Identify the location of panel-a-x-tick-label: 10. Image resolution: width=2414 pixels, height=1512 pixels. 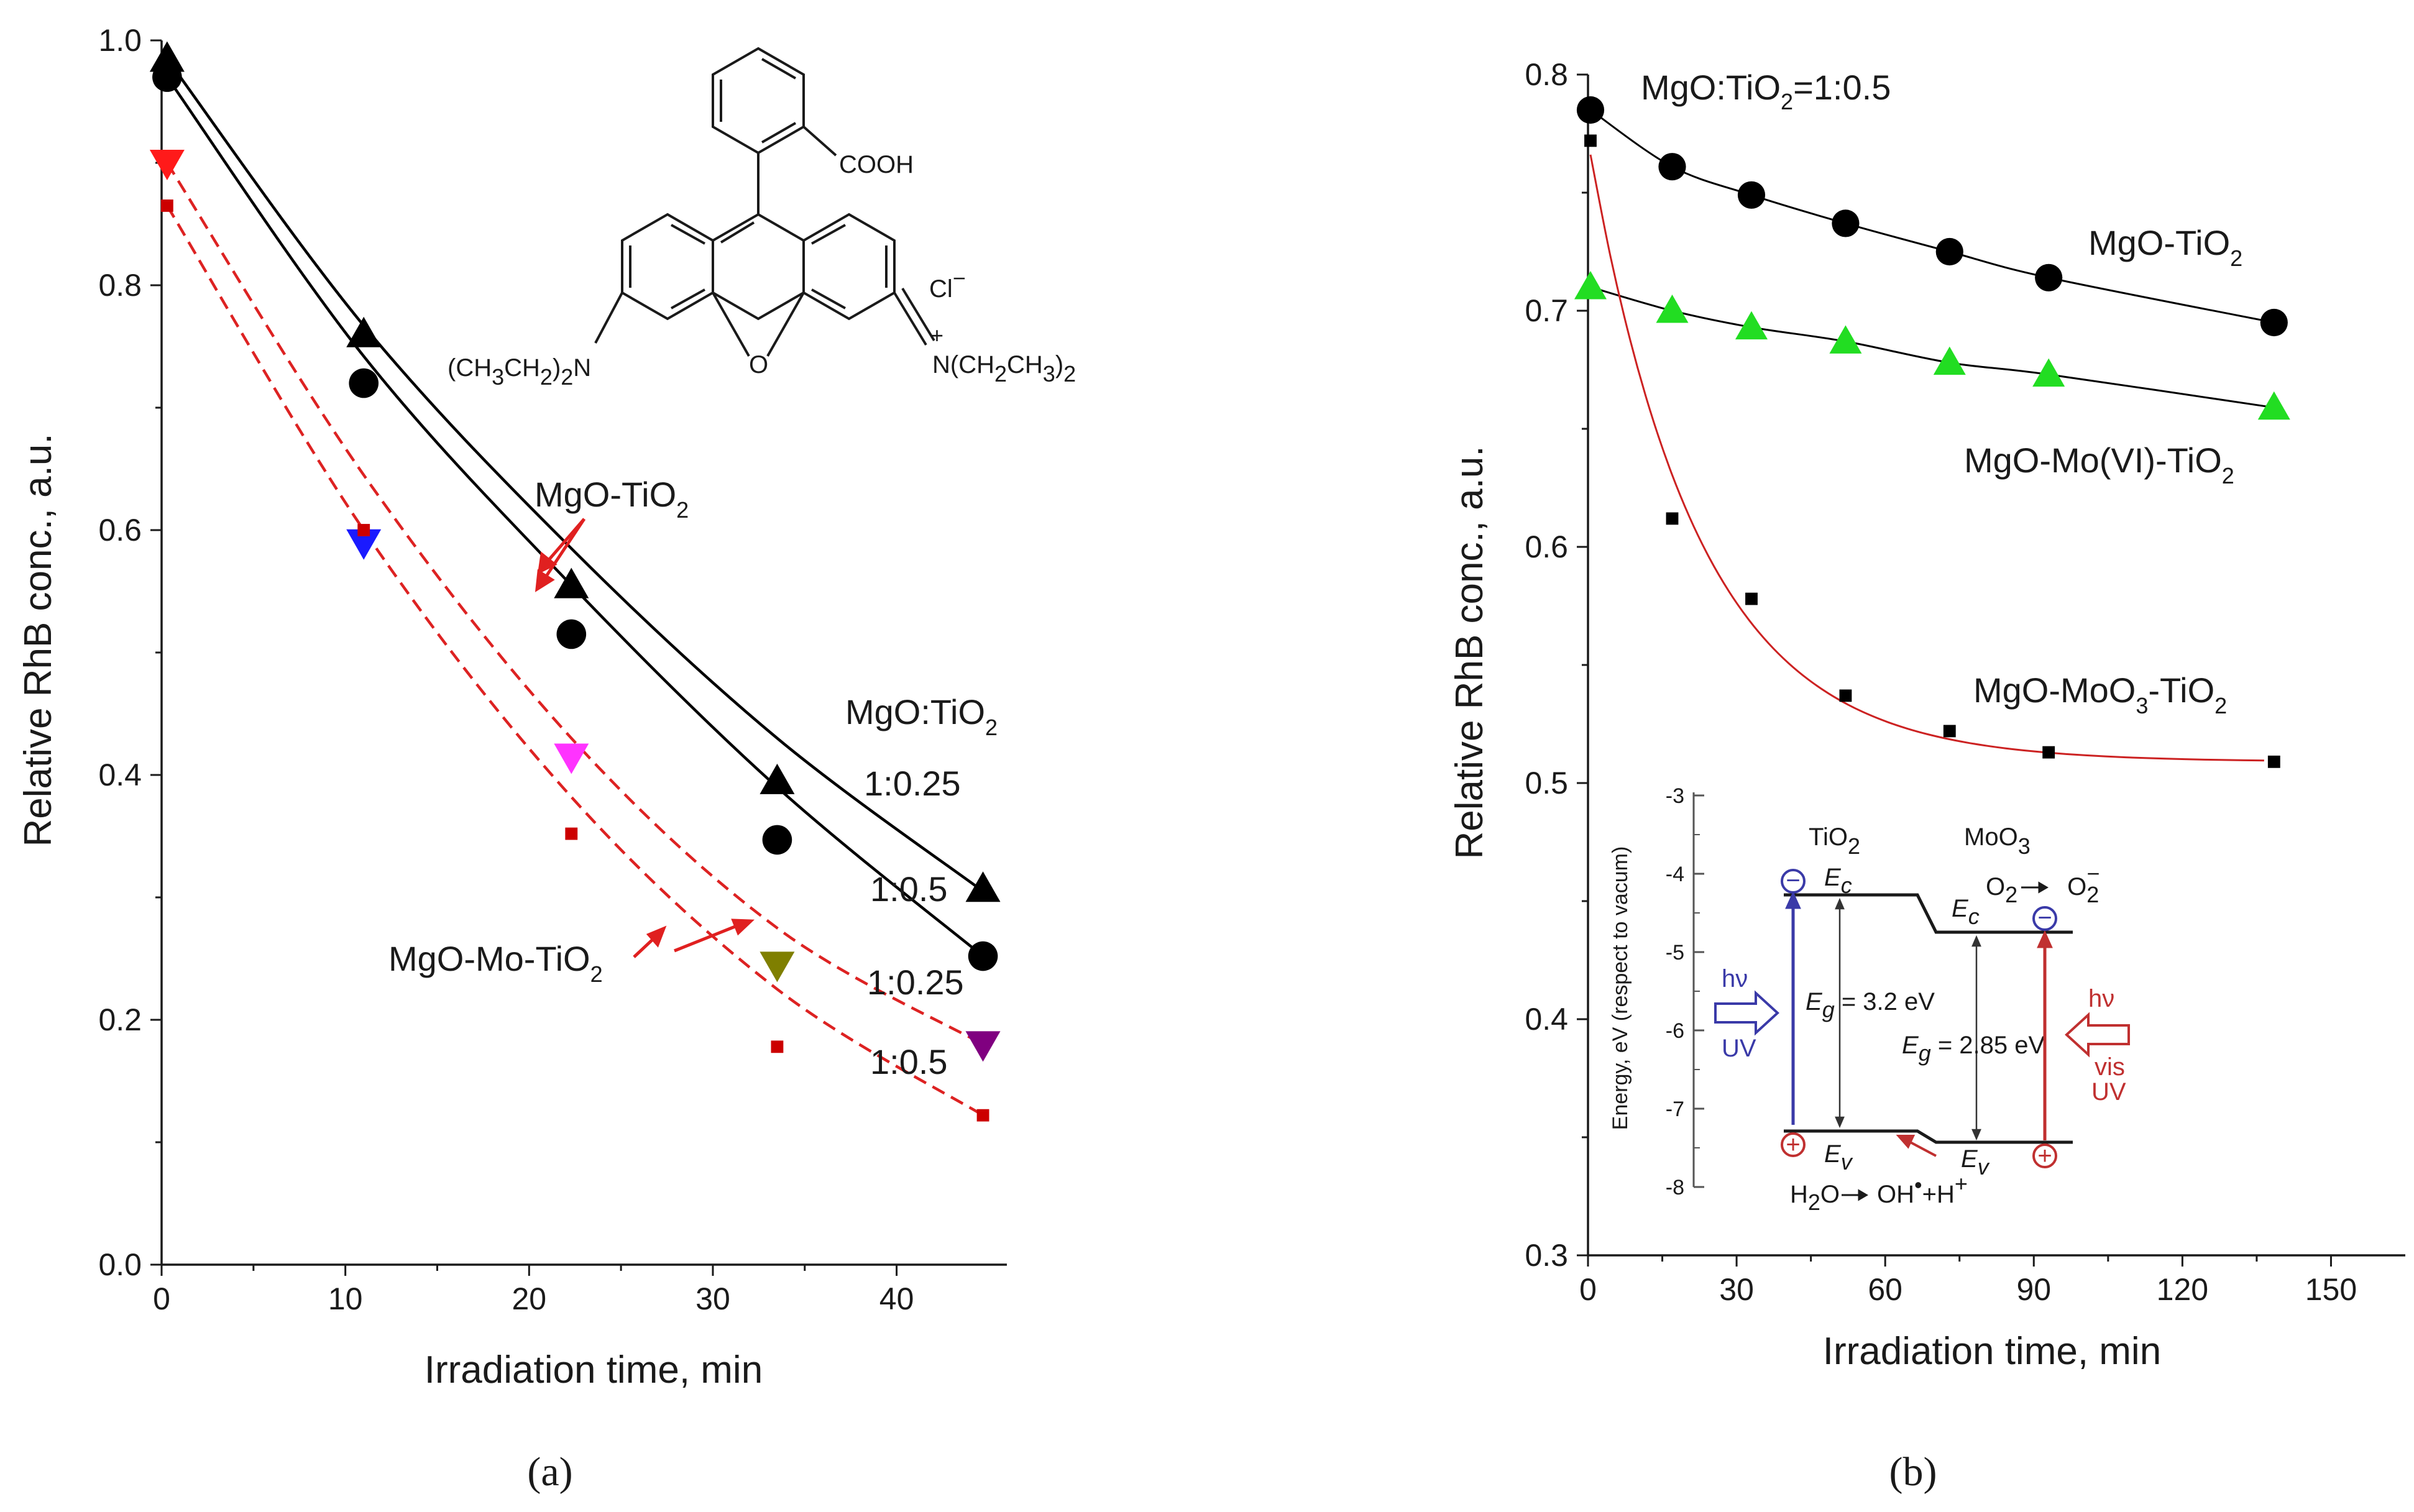
(345, 1299).